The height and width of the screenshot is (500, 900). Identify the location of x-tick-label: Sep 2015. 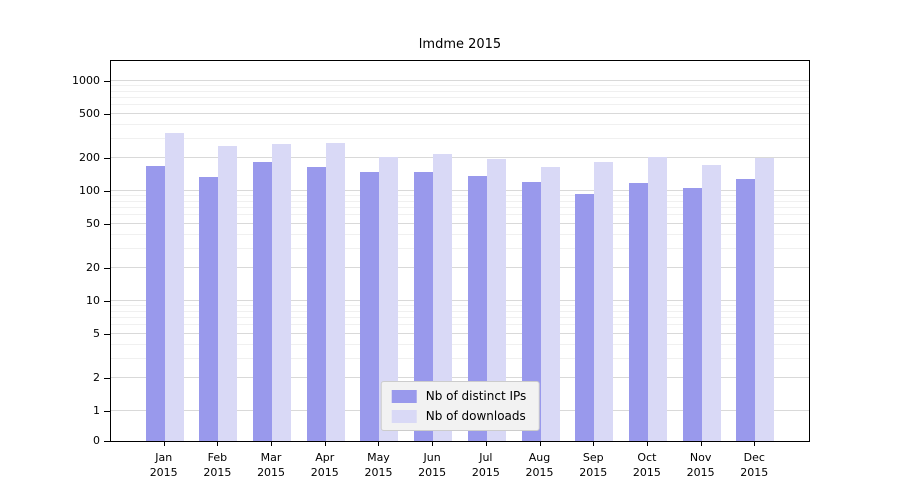
(593, 465).